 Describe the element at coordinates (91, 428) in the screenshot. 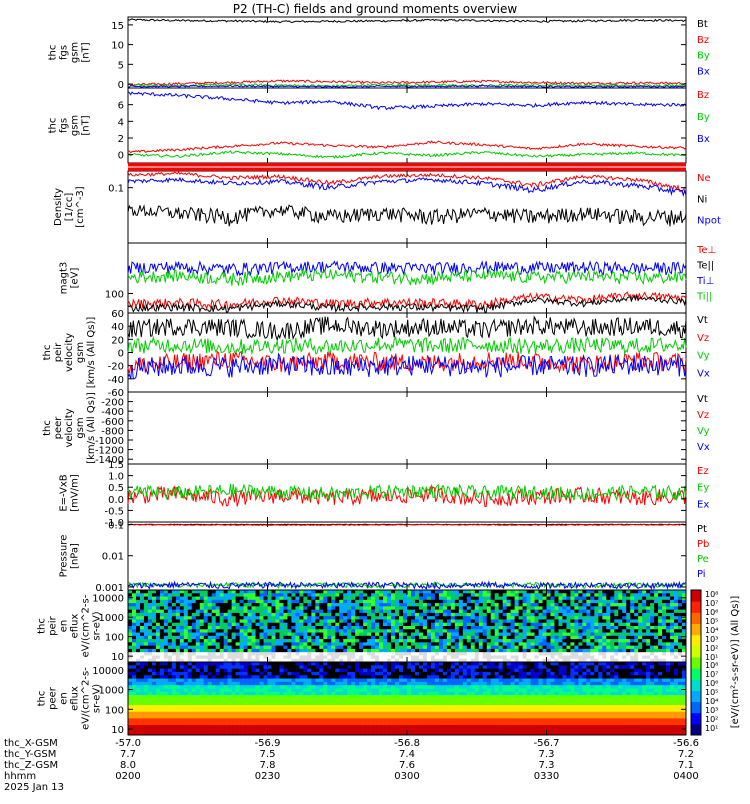

I see `y-axis-label: [km/s (All Qs)]` at that location.